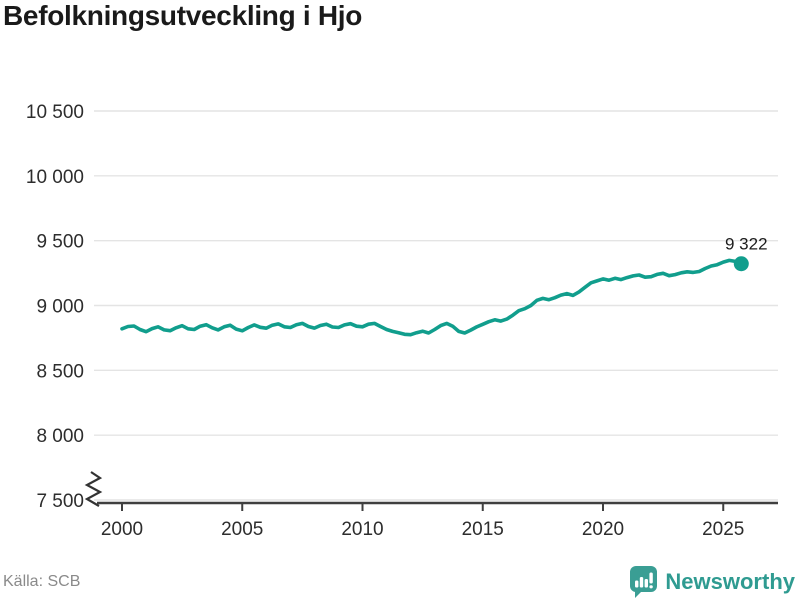  Describe the element at coordinates (746, 244) in the screenshot. I see `end-value-label: 9 322` at that location.